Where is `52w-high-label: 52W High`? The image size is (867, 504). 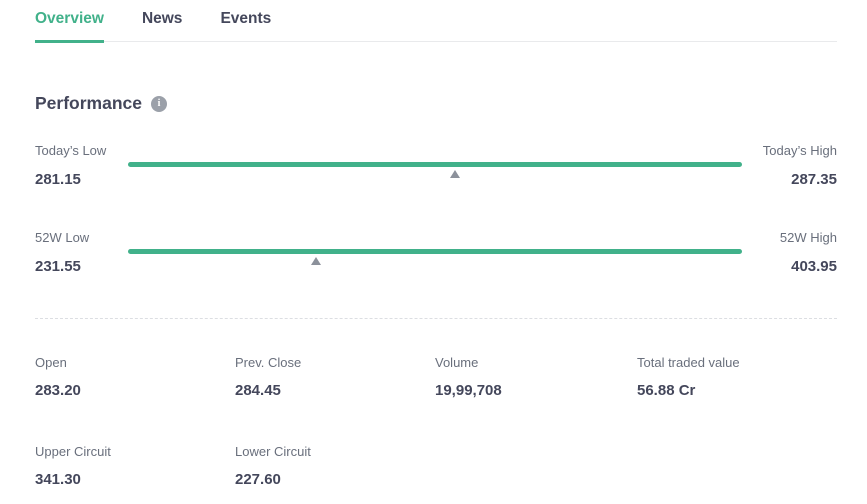 52w-high-label: 52W High is located at coordinates (808, 237).